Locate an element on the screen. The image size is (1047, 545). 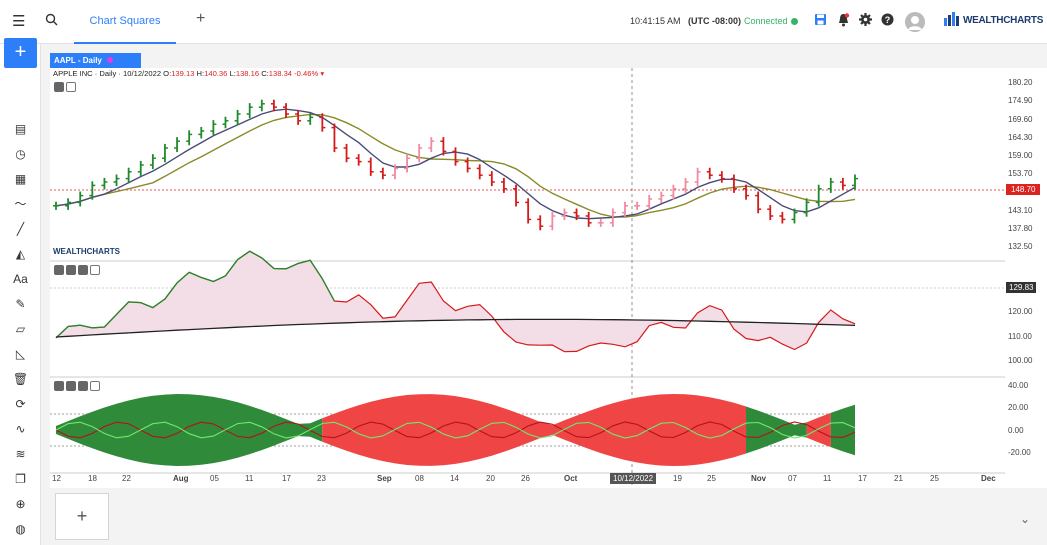
x-tick-label: 11 is located at coordinates (249, 478).